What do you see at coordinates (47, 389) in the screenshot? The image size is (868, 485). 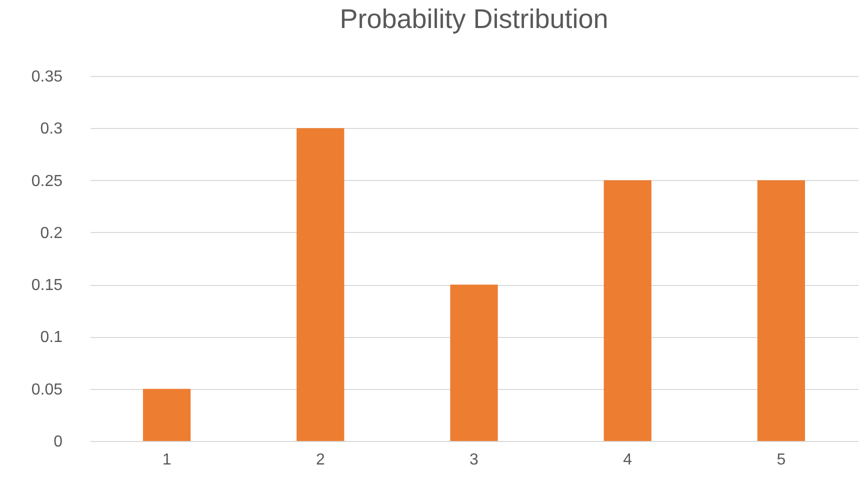 I see `y-tick-label: 0.05` at bounding box center [47, 389].